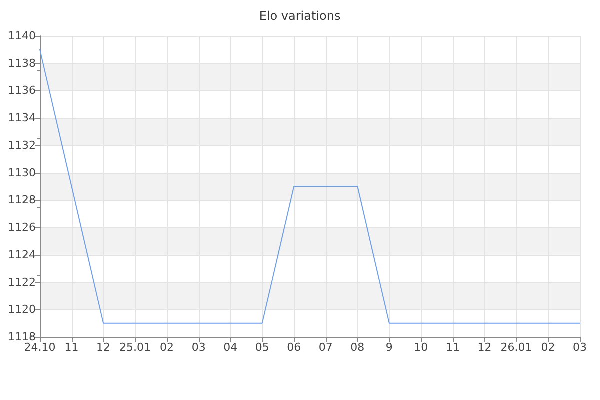  What do you see at coordinates (22, 255) in the screenshot?
I see `y-tick-label: 1124` at bounding box center [22, 255].